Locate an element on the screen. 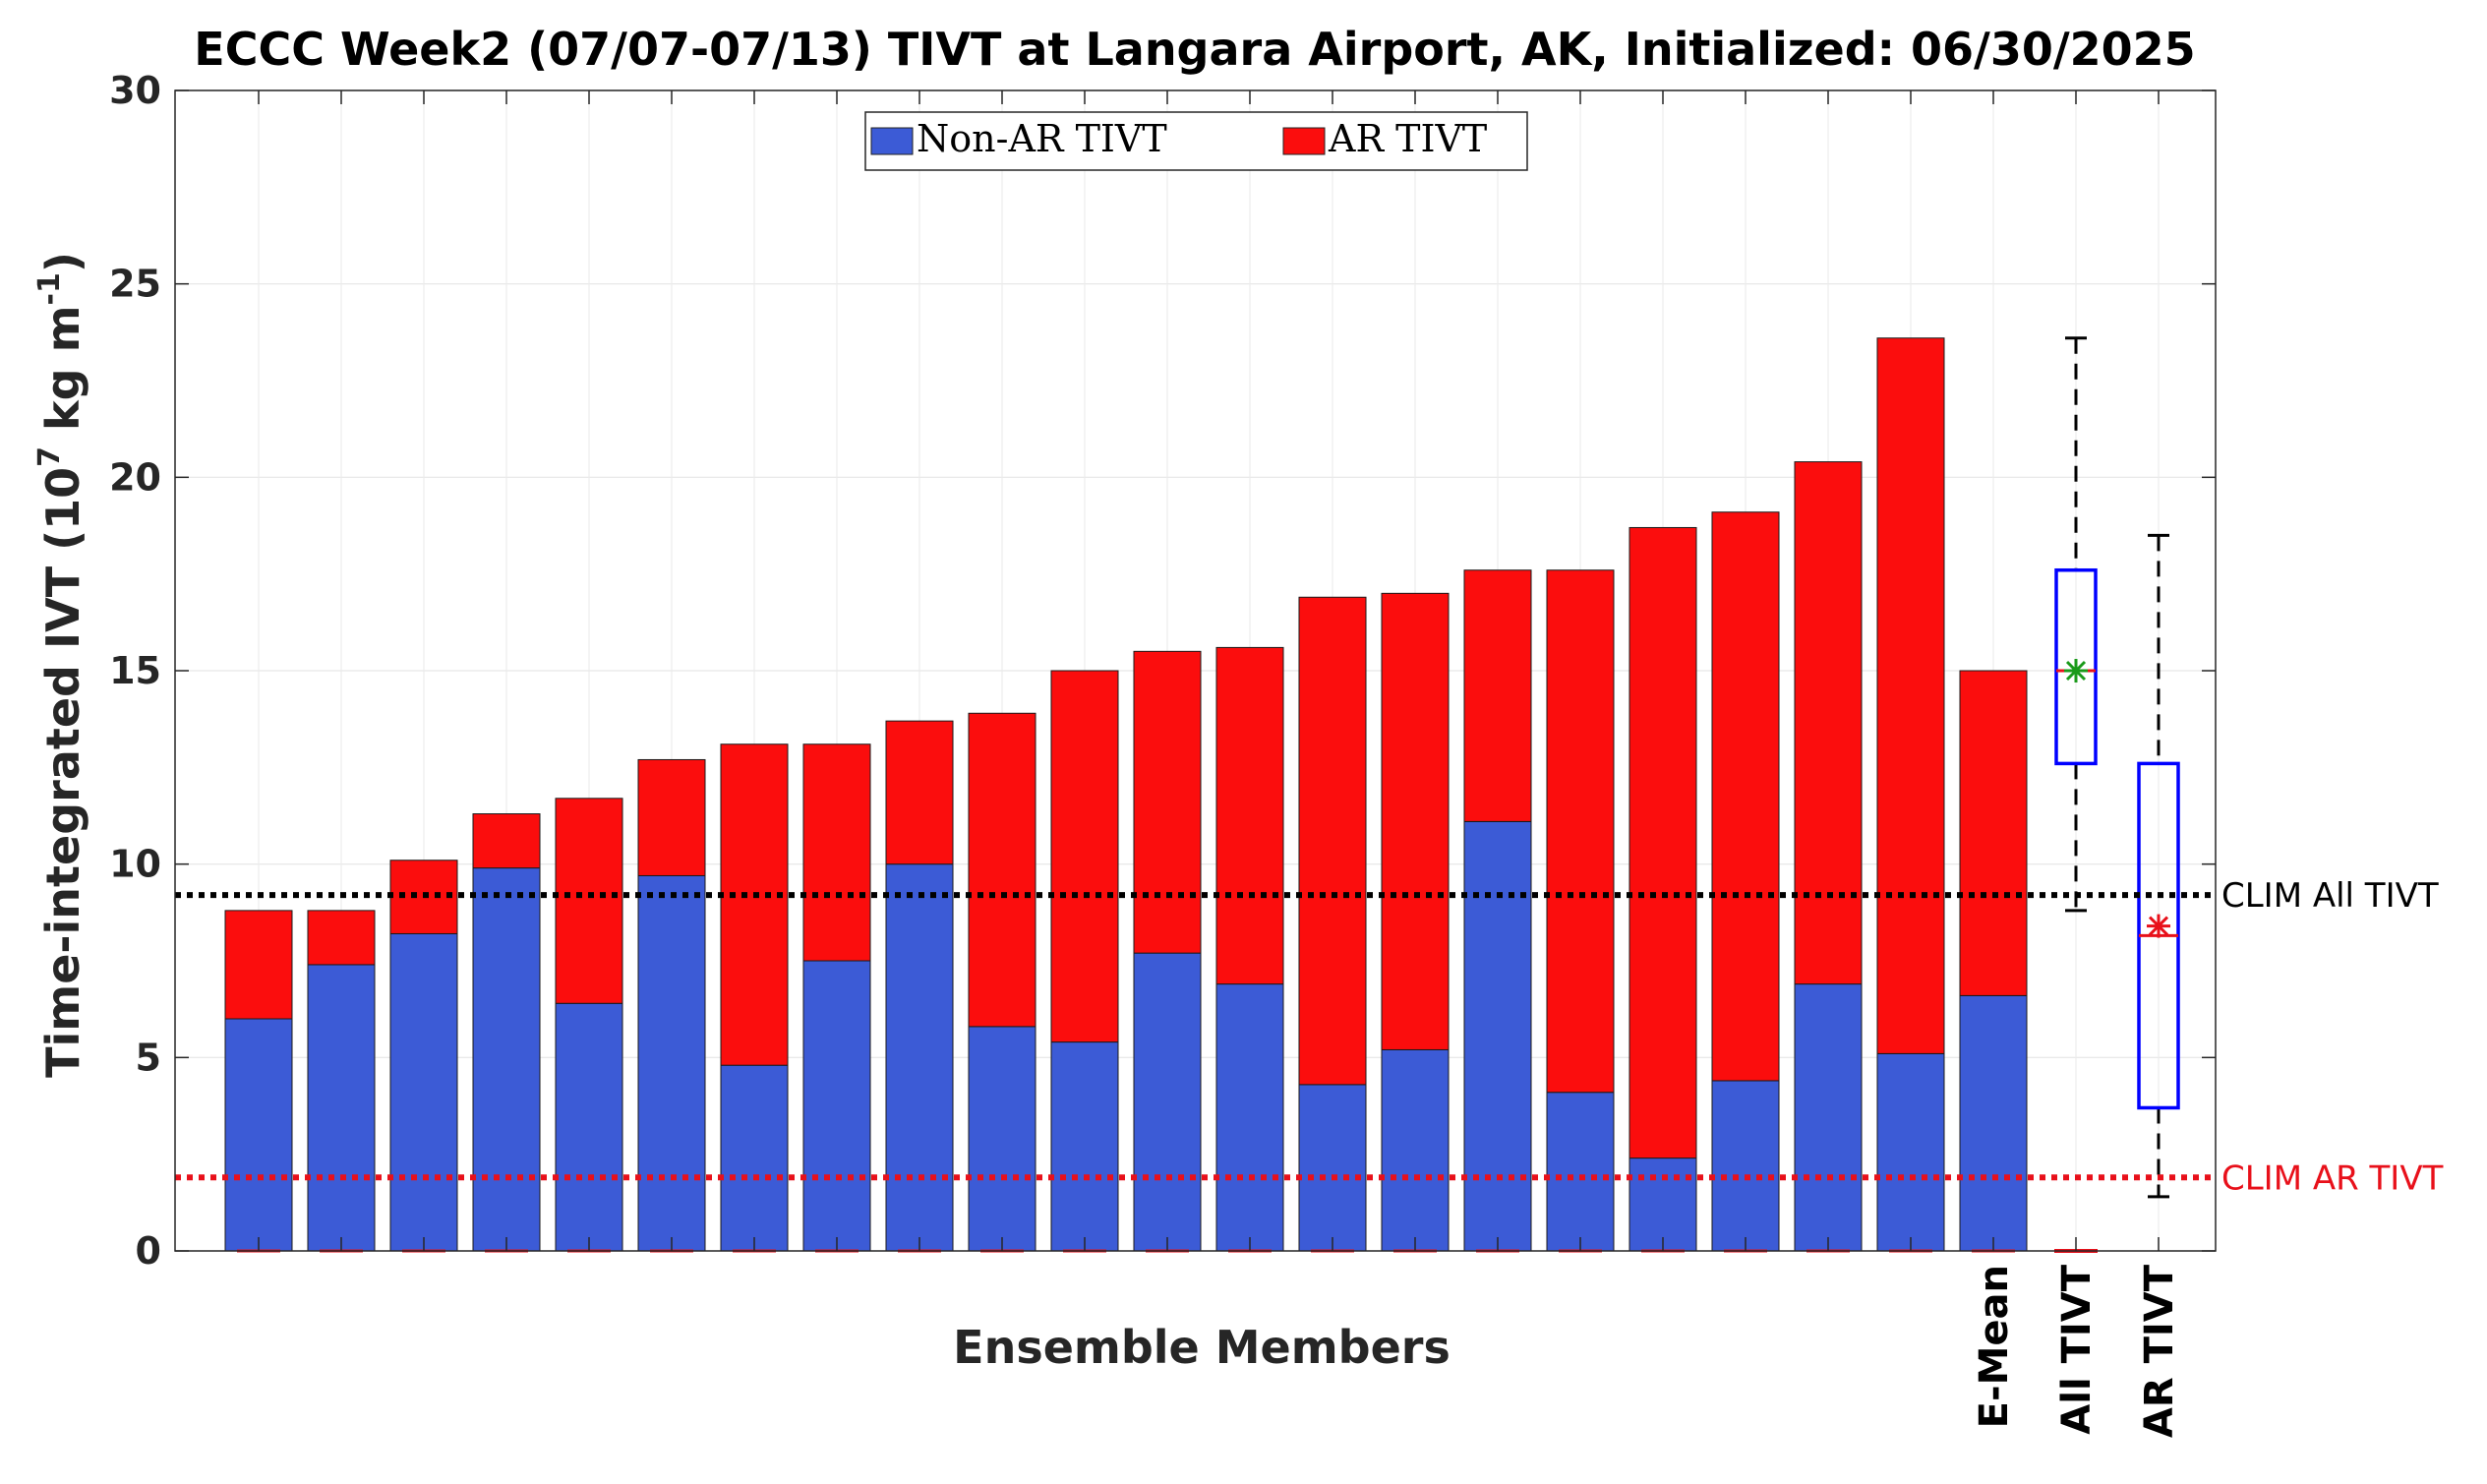 The width and height of the screenshot is (2487, 1484). box-iqr is located at coordinates (2076, 667).